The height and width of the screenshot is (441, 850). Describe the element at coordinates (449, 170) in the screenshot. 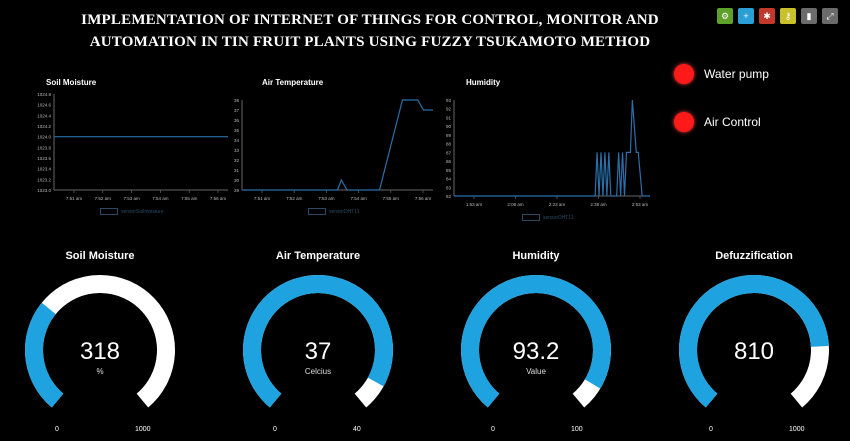

I see `y-tick-label: 85` at that location.